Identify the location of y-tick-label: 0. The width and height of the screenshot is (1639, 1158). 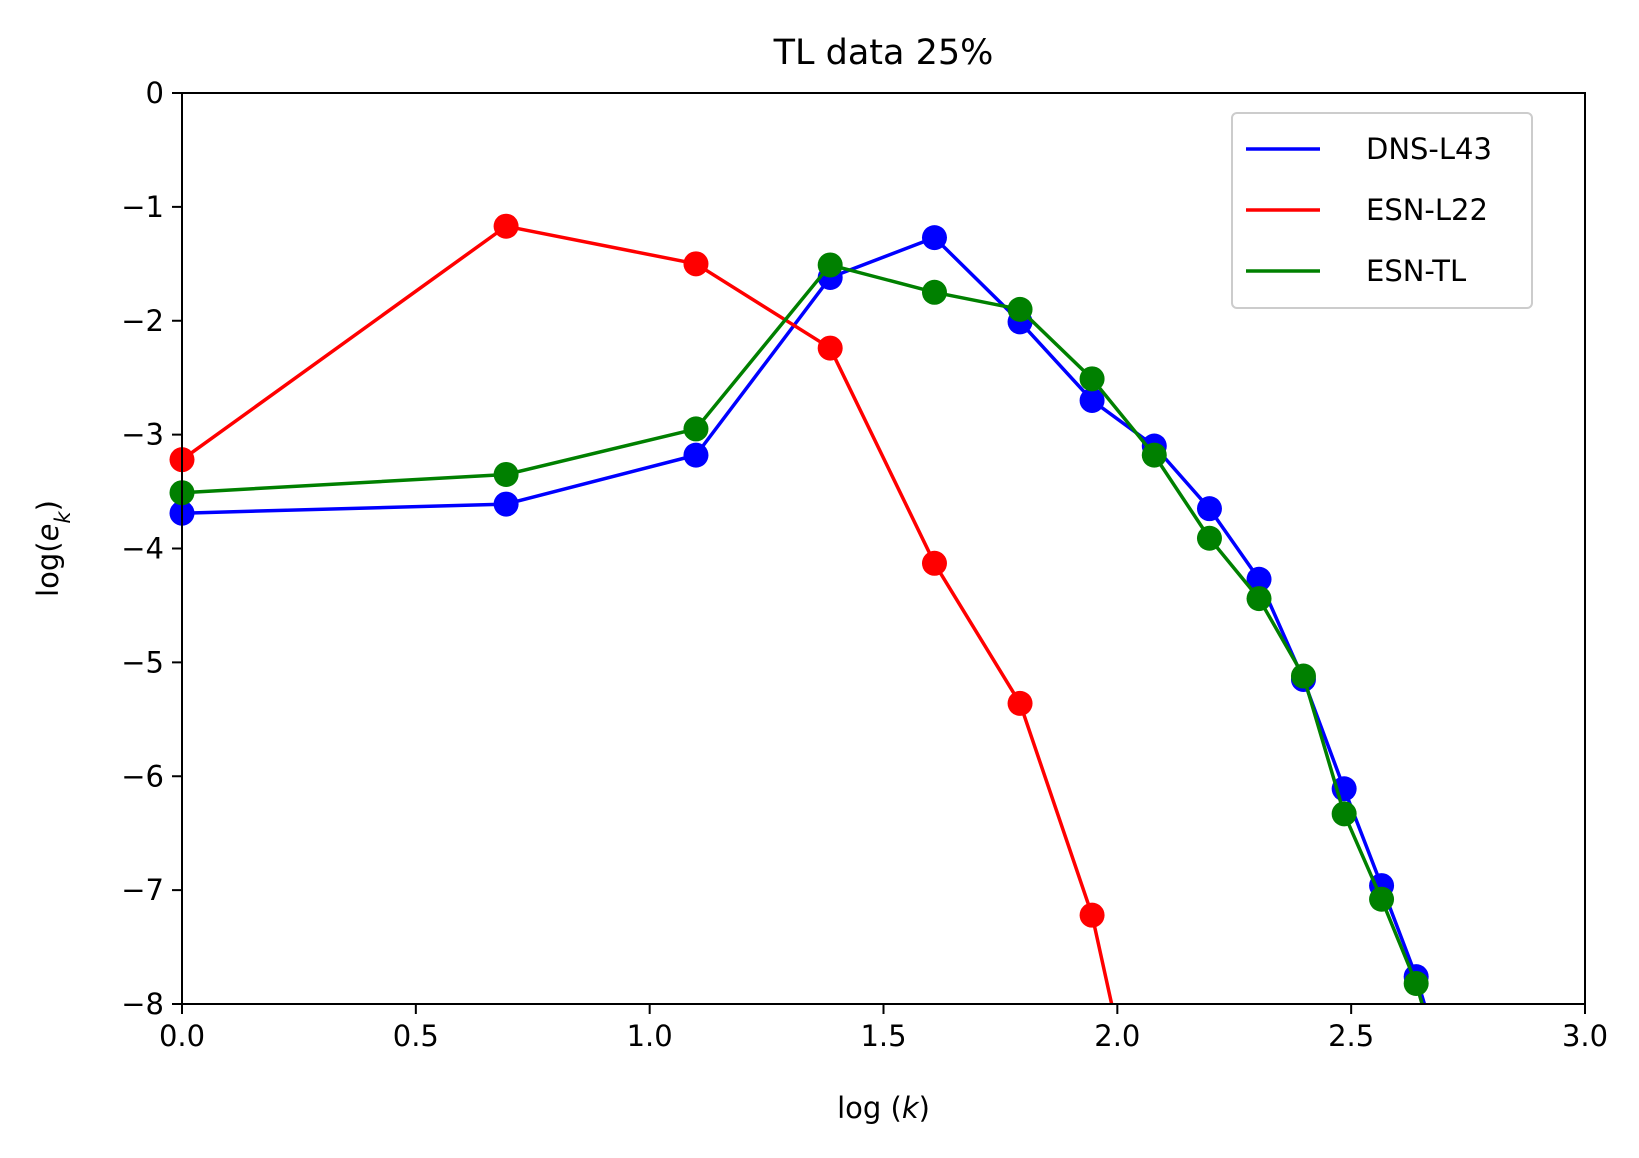
(155, 93).